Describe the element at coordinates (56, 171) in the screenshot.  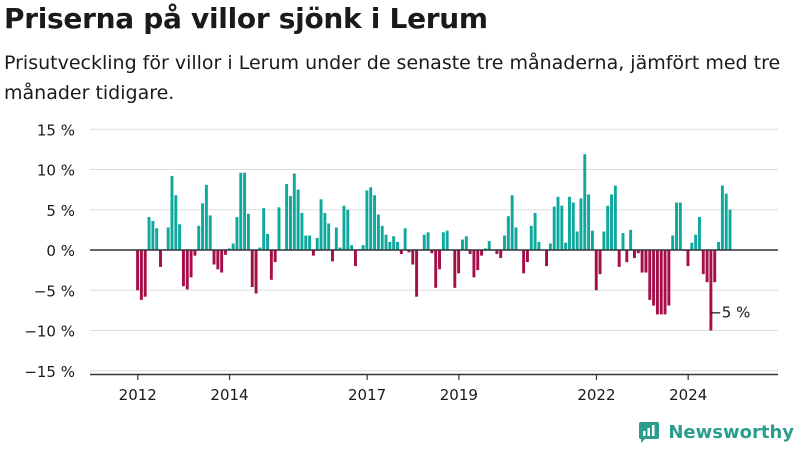
I see `y-tick-label: 10 %` at that location.